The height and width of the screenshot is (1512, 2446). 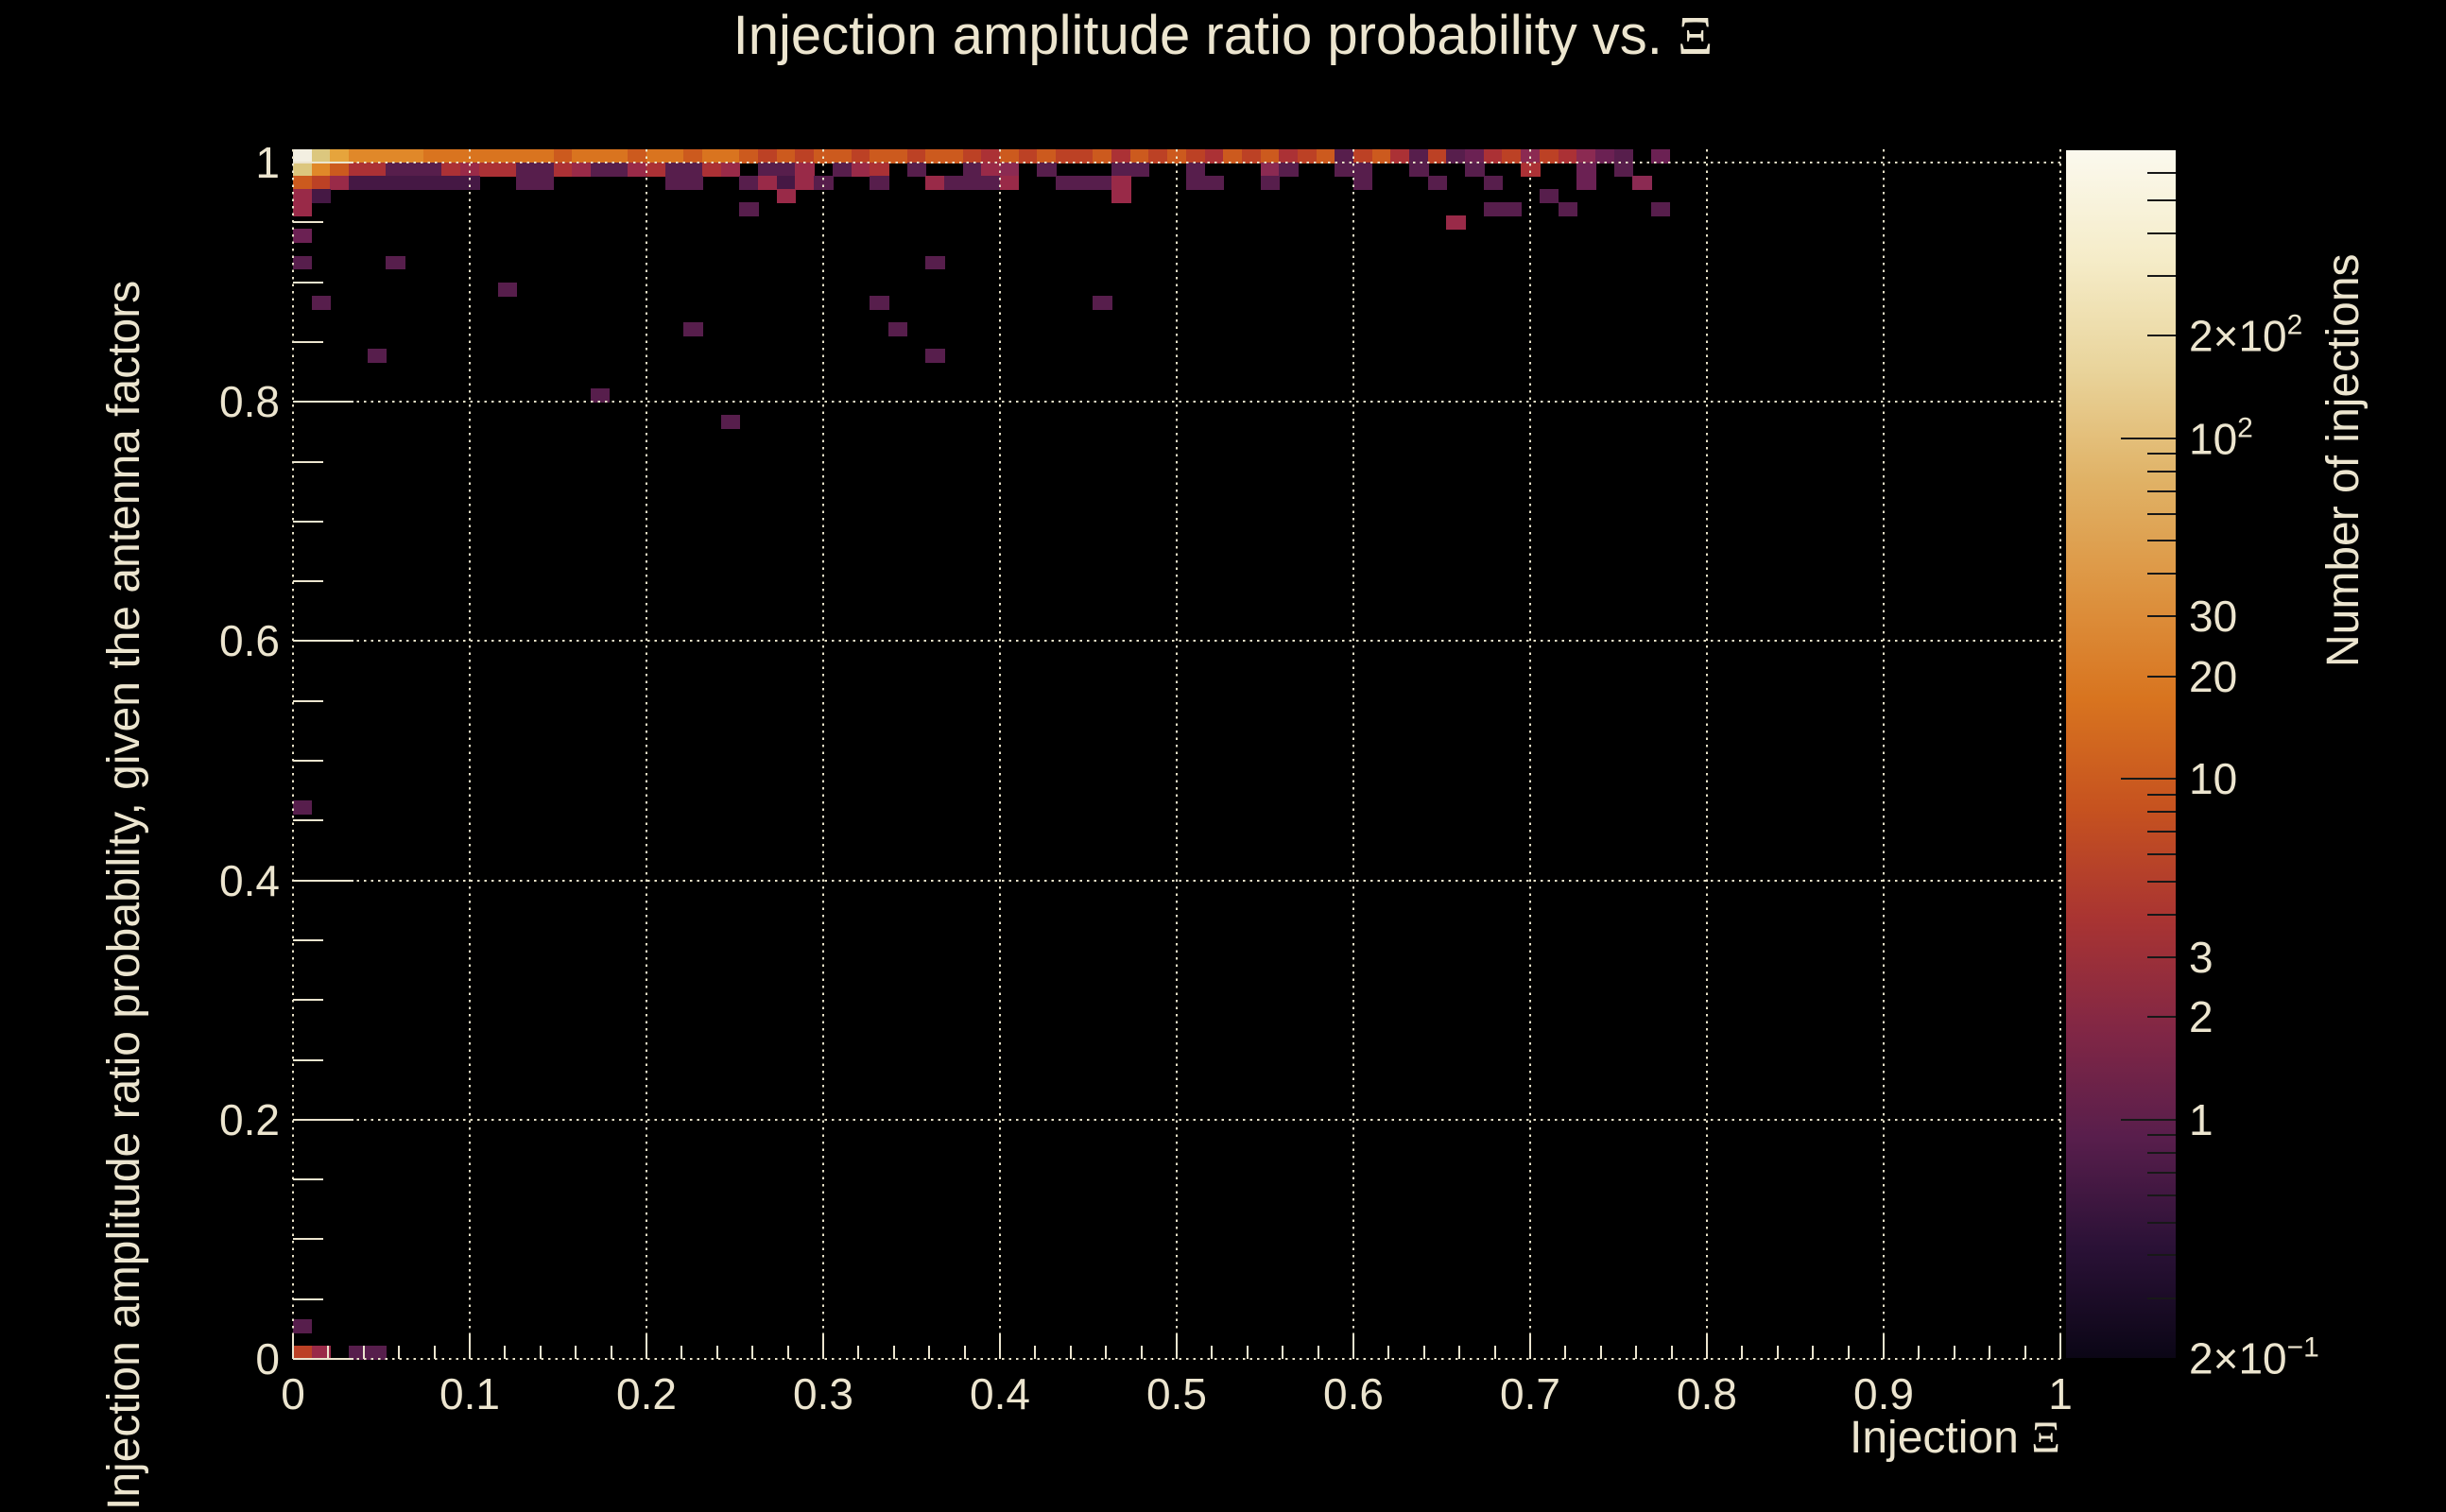 What do you see at coordinates (249, 1119) in the screenshot?
I see `y-tick-label: 0.2` at bounding box center [249, 1119].